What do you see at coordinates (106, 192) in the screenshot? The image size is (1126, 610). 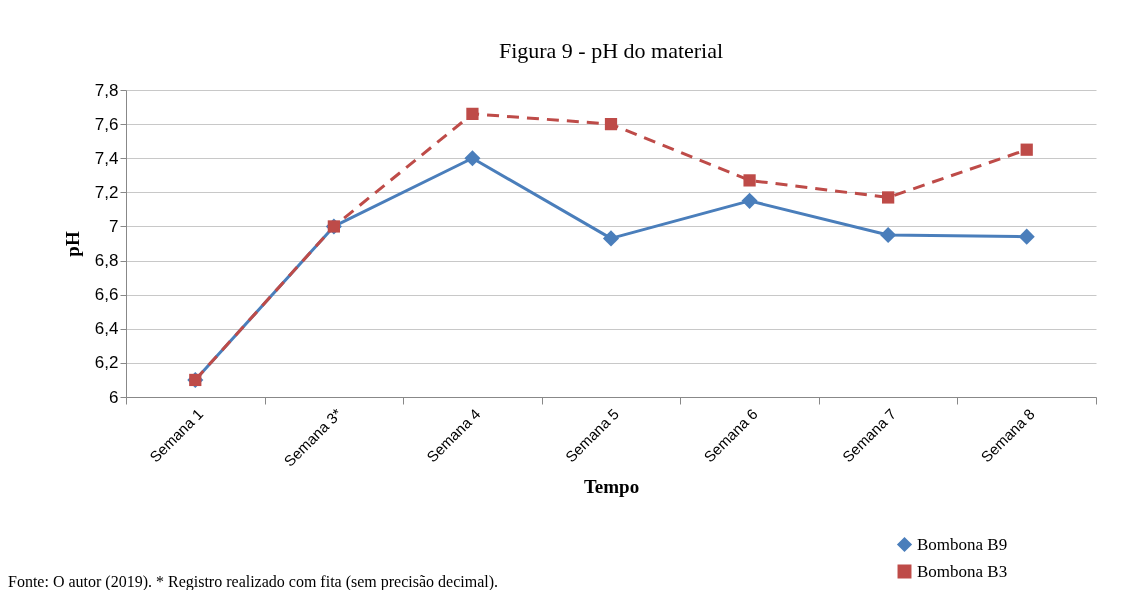 I see `y-tick-label: 7,2` at bounding box center [106, 192].